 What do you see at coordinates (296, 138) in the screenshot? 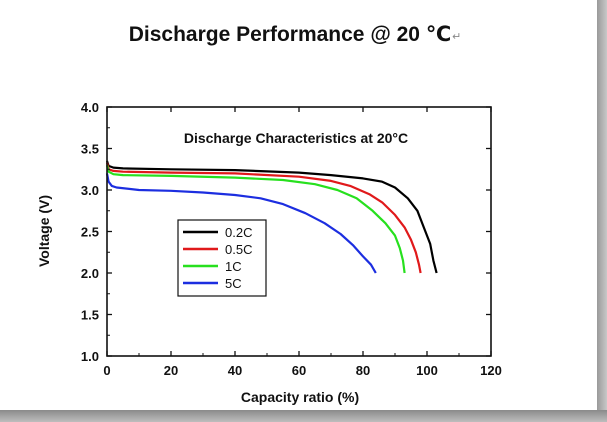
I see `chart-title: Discharge Characteristics at 20°C` at bounding box center [296, 138].